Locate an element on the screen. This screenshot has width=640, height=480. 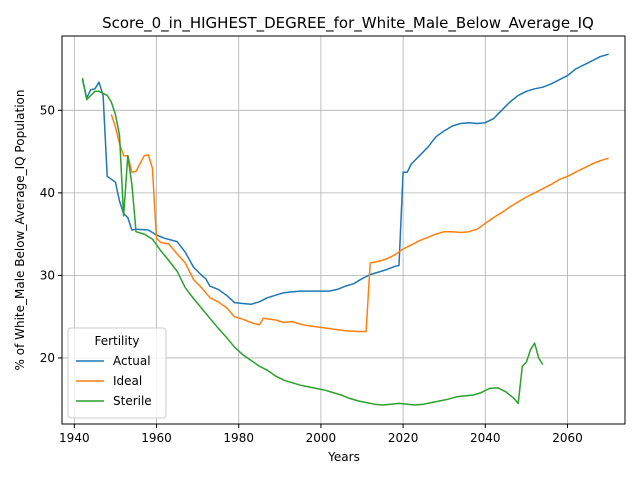
y-tick-label: 20 is located at coordinates (47, 358).